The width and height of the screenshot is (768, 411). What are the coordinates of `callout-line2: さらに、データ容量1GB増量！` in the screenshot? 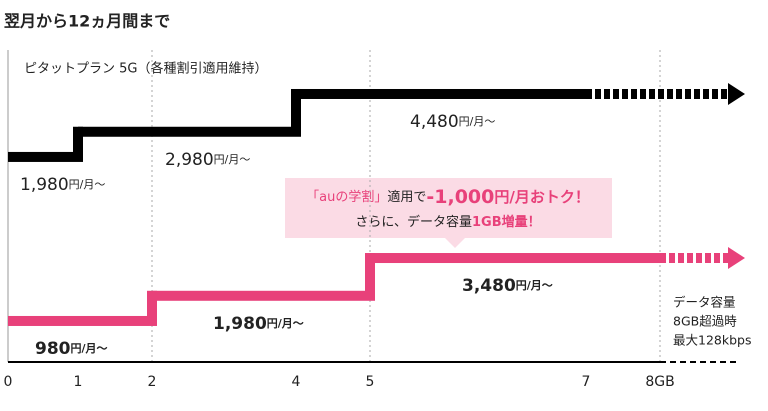 It's located at (447, 222).